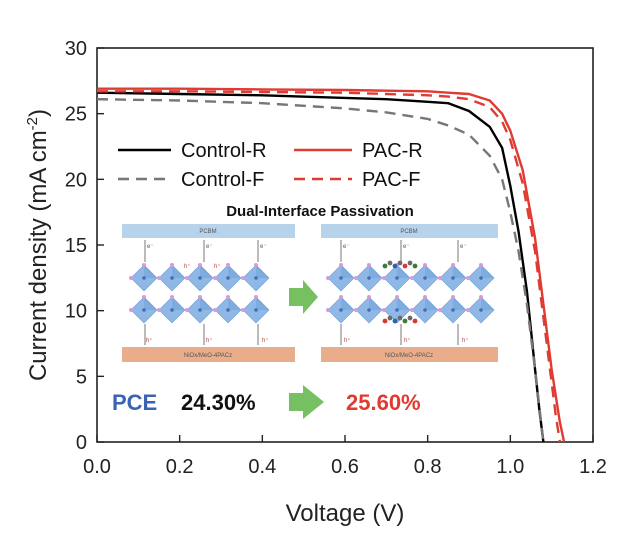 The width and height of the screenshot is (635, 544). What do you see at coordinates (180, 467) in the screenshot?
I see `x-tick-label: 0.2` at bounding box center [180, 467].